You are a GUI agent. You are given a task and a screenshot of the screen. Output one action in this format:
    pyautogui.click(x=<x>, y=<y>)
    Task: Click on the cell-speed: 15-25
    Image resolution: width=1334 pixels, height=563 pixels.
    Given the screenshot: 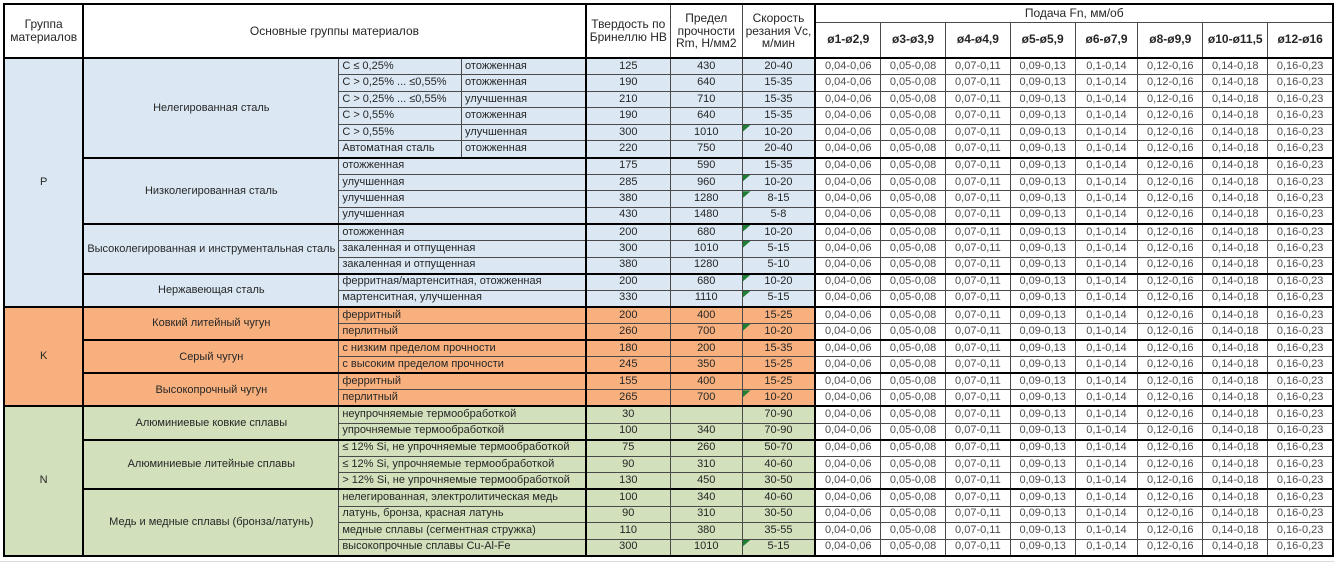 What is the action you would take?
    pyautogui.click(x=778, y=314)
    